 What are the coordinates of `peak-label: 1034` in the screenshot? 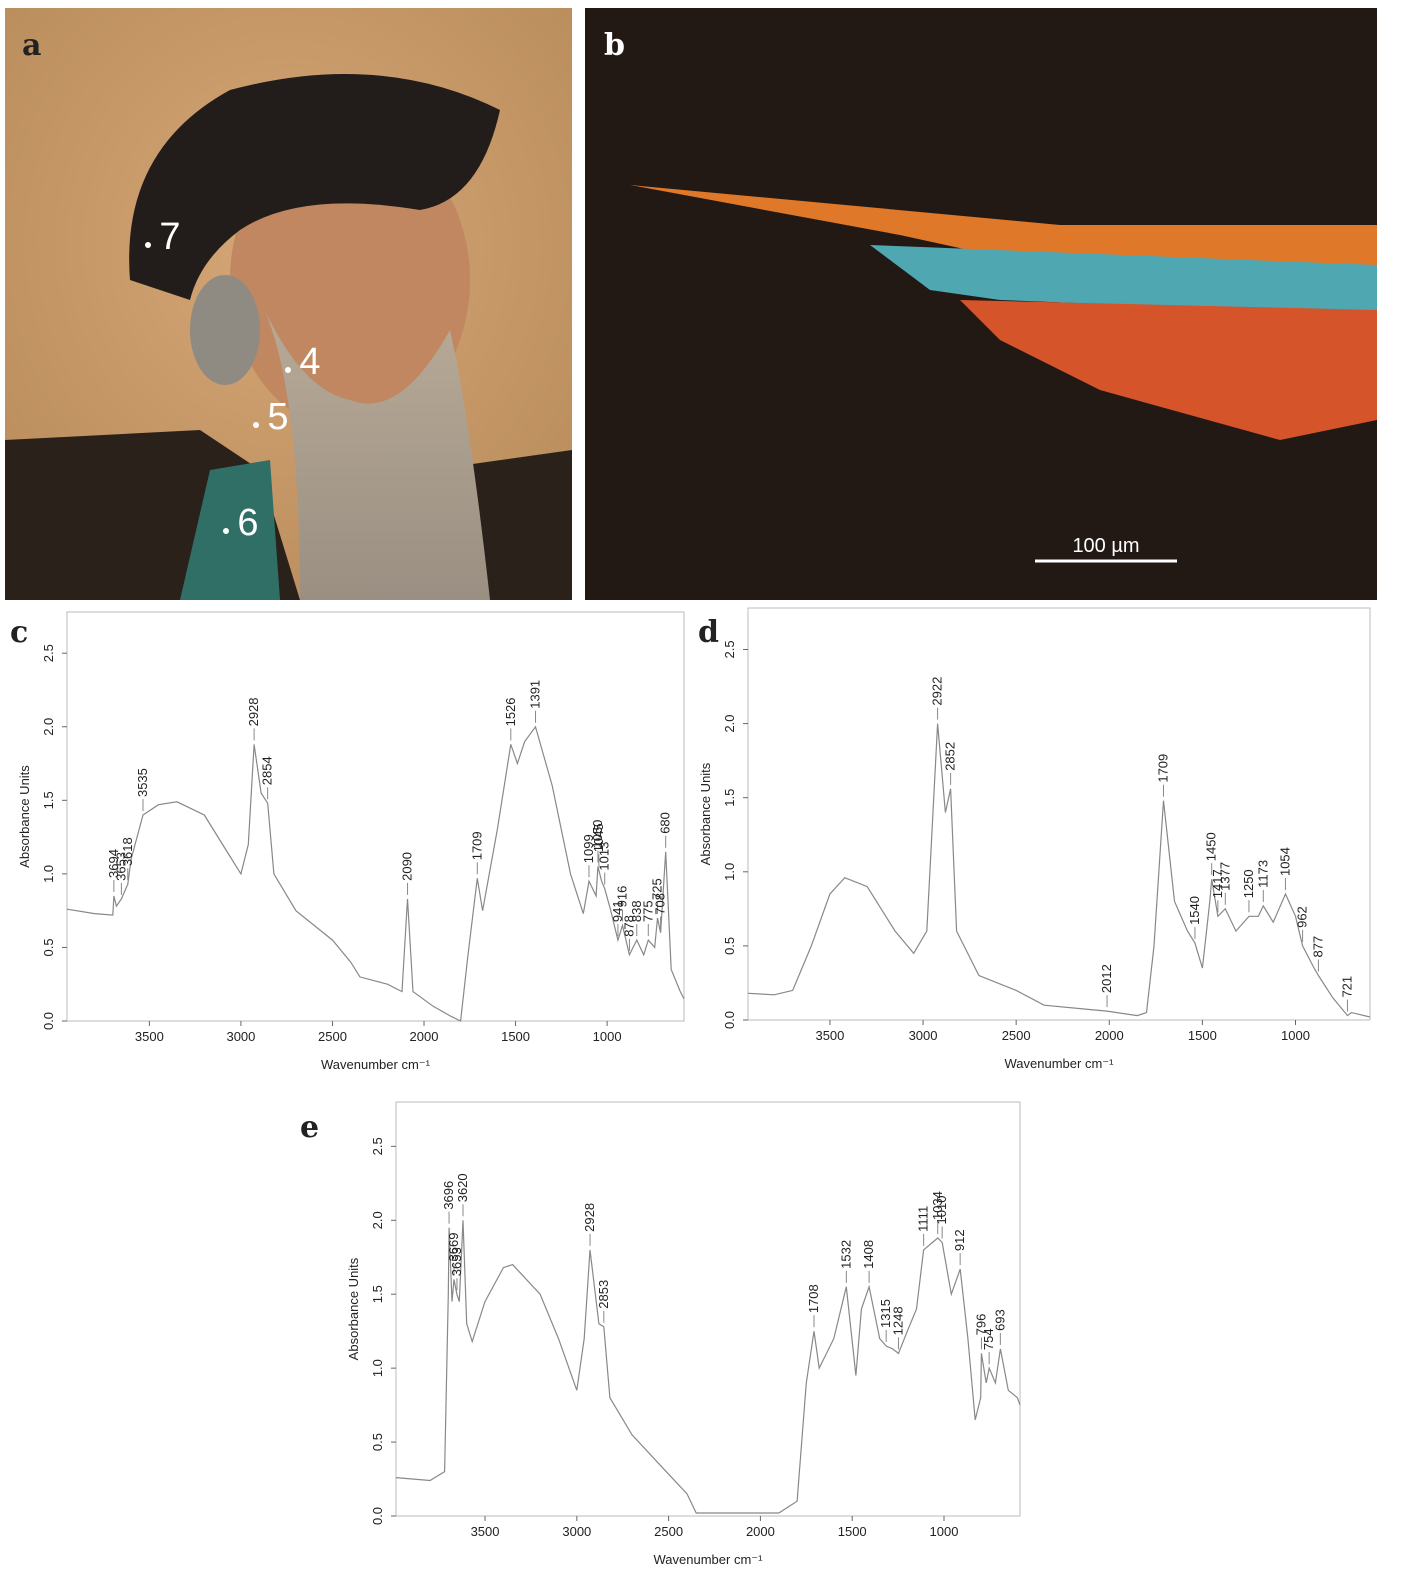 It's located at (937, 1205).